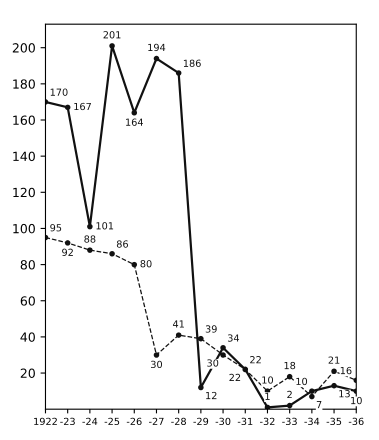  What do you see at coordinates (24, 229) in the screenshot?
I see `y-tick-label: 100` at bounding box center [24, 229].